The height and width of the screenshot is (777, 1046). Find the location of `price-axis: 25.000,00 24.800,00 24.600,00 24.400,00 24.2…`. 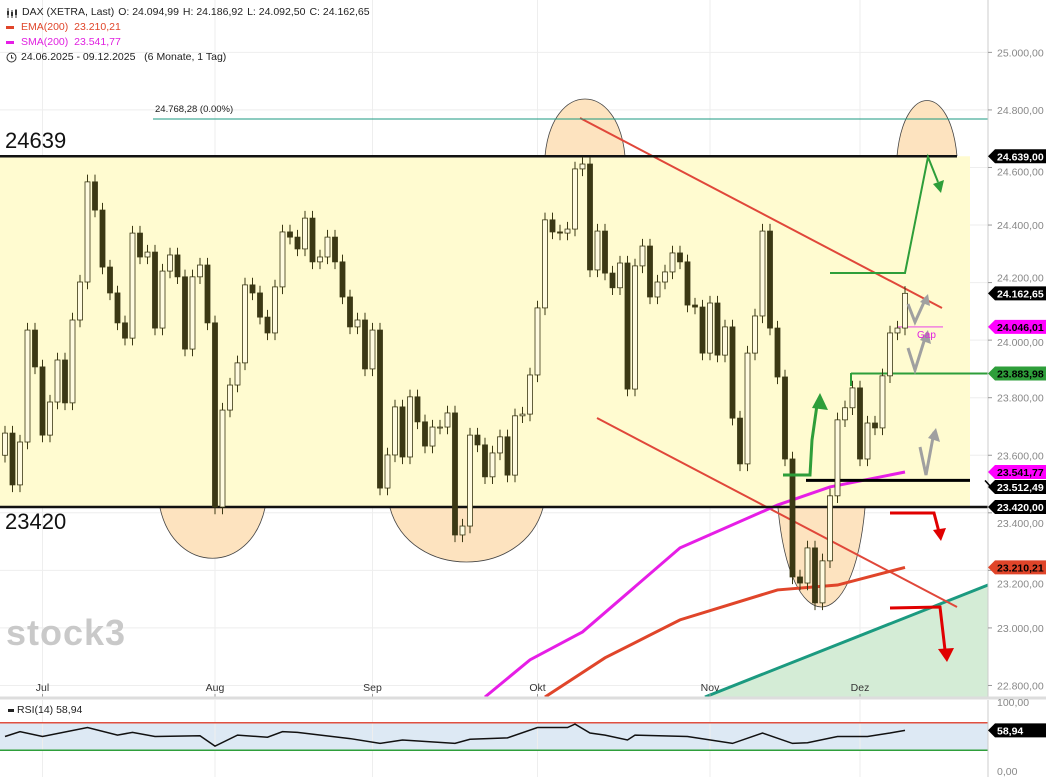

price-axis: 25.000,00 24.800,00 24.600,00 24.400,00 24.2… is located at coordinates (1016, 369).